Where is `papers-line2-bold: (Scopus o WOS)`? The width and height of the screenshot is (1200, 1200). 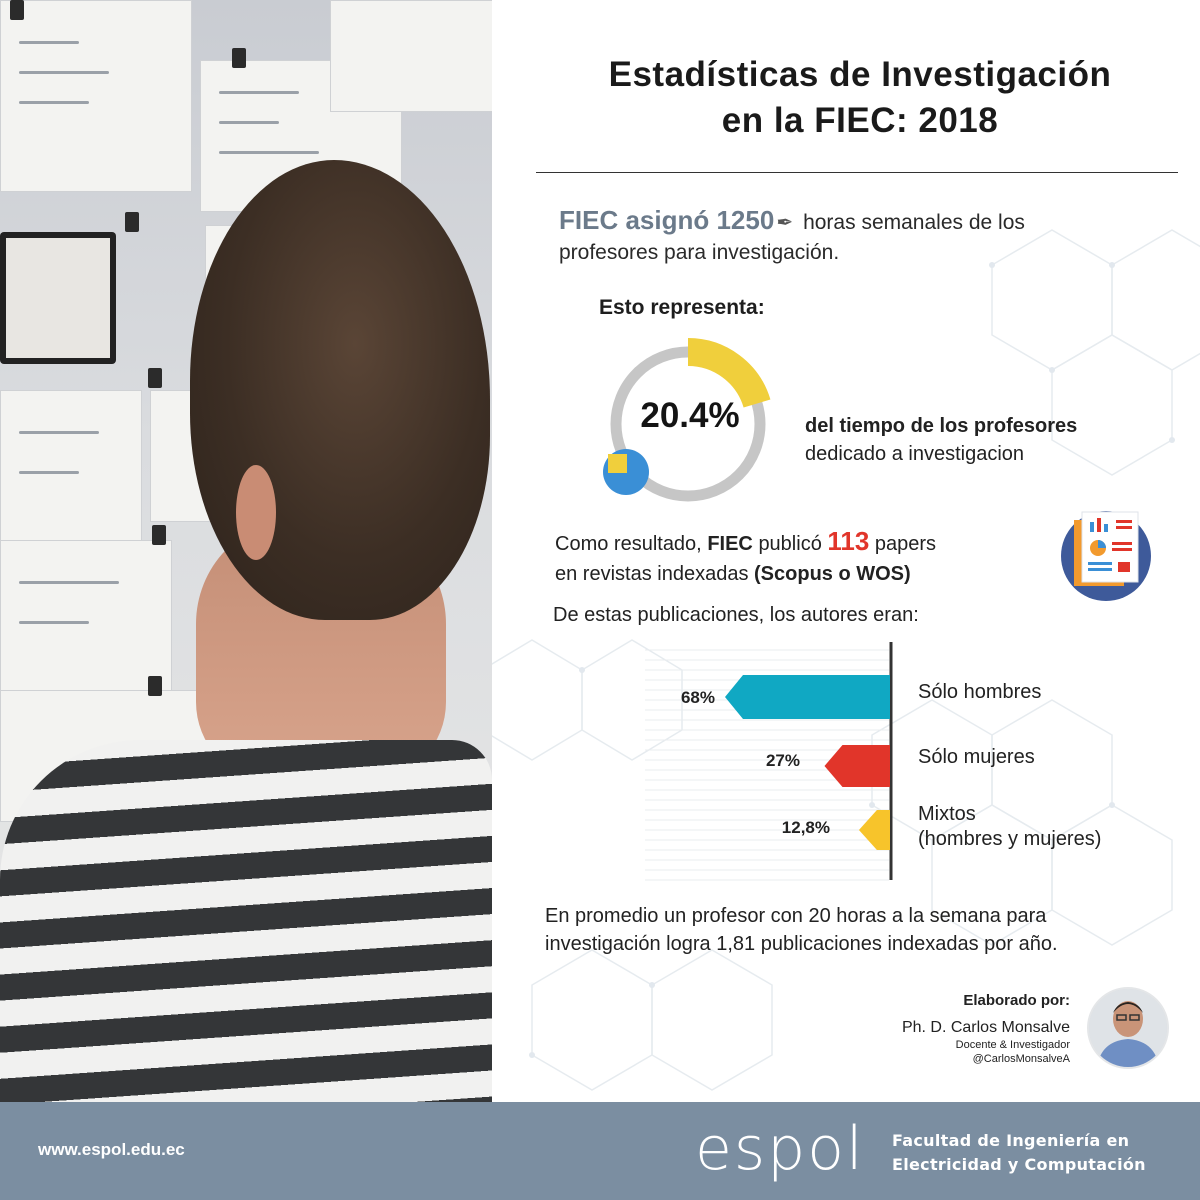
papers-line2-bold: (Scopus o WOS) is located at coordinates (832, 574).